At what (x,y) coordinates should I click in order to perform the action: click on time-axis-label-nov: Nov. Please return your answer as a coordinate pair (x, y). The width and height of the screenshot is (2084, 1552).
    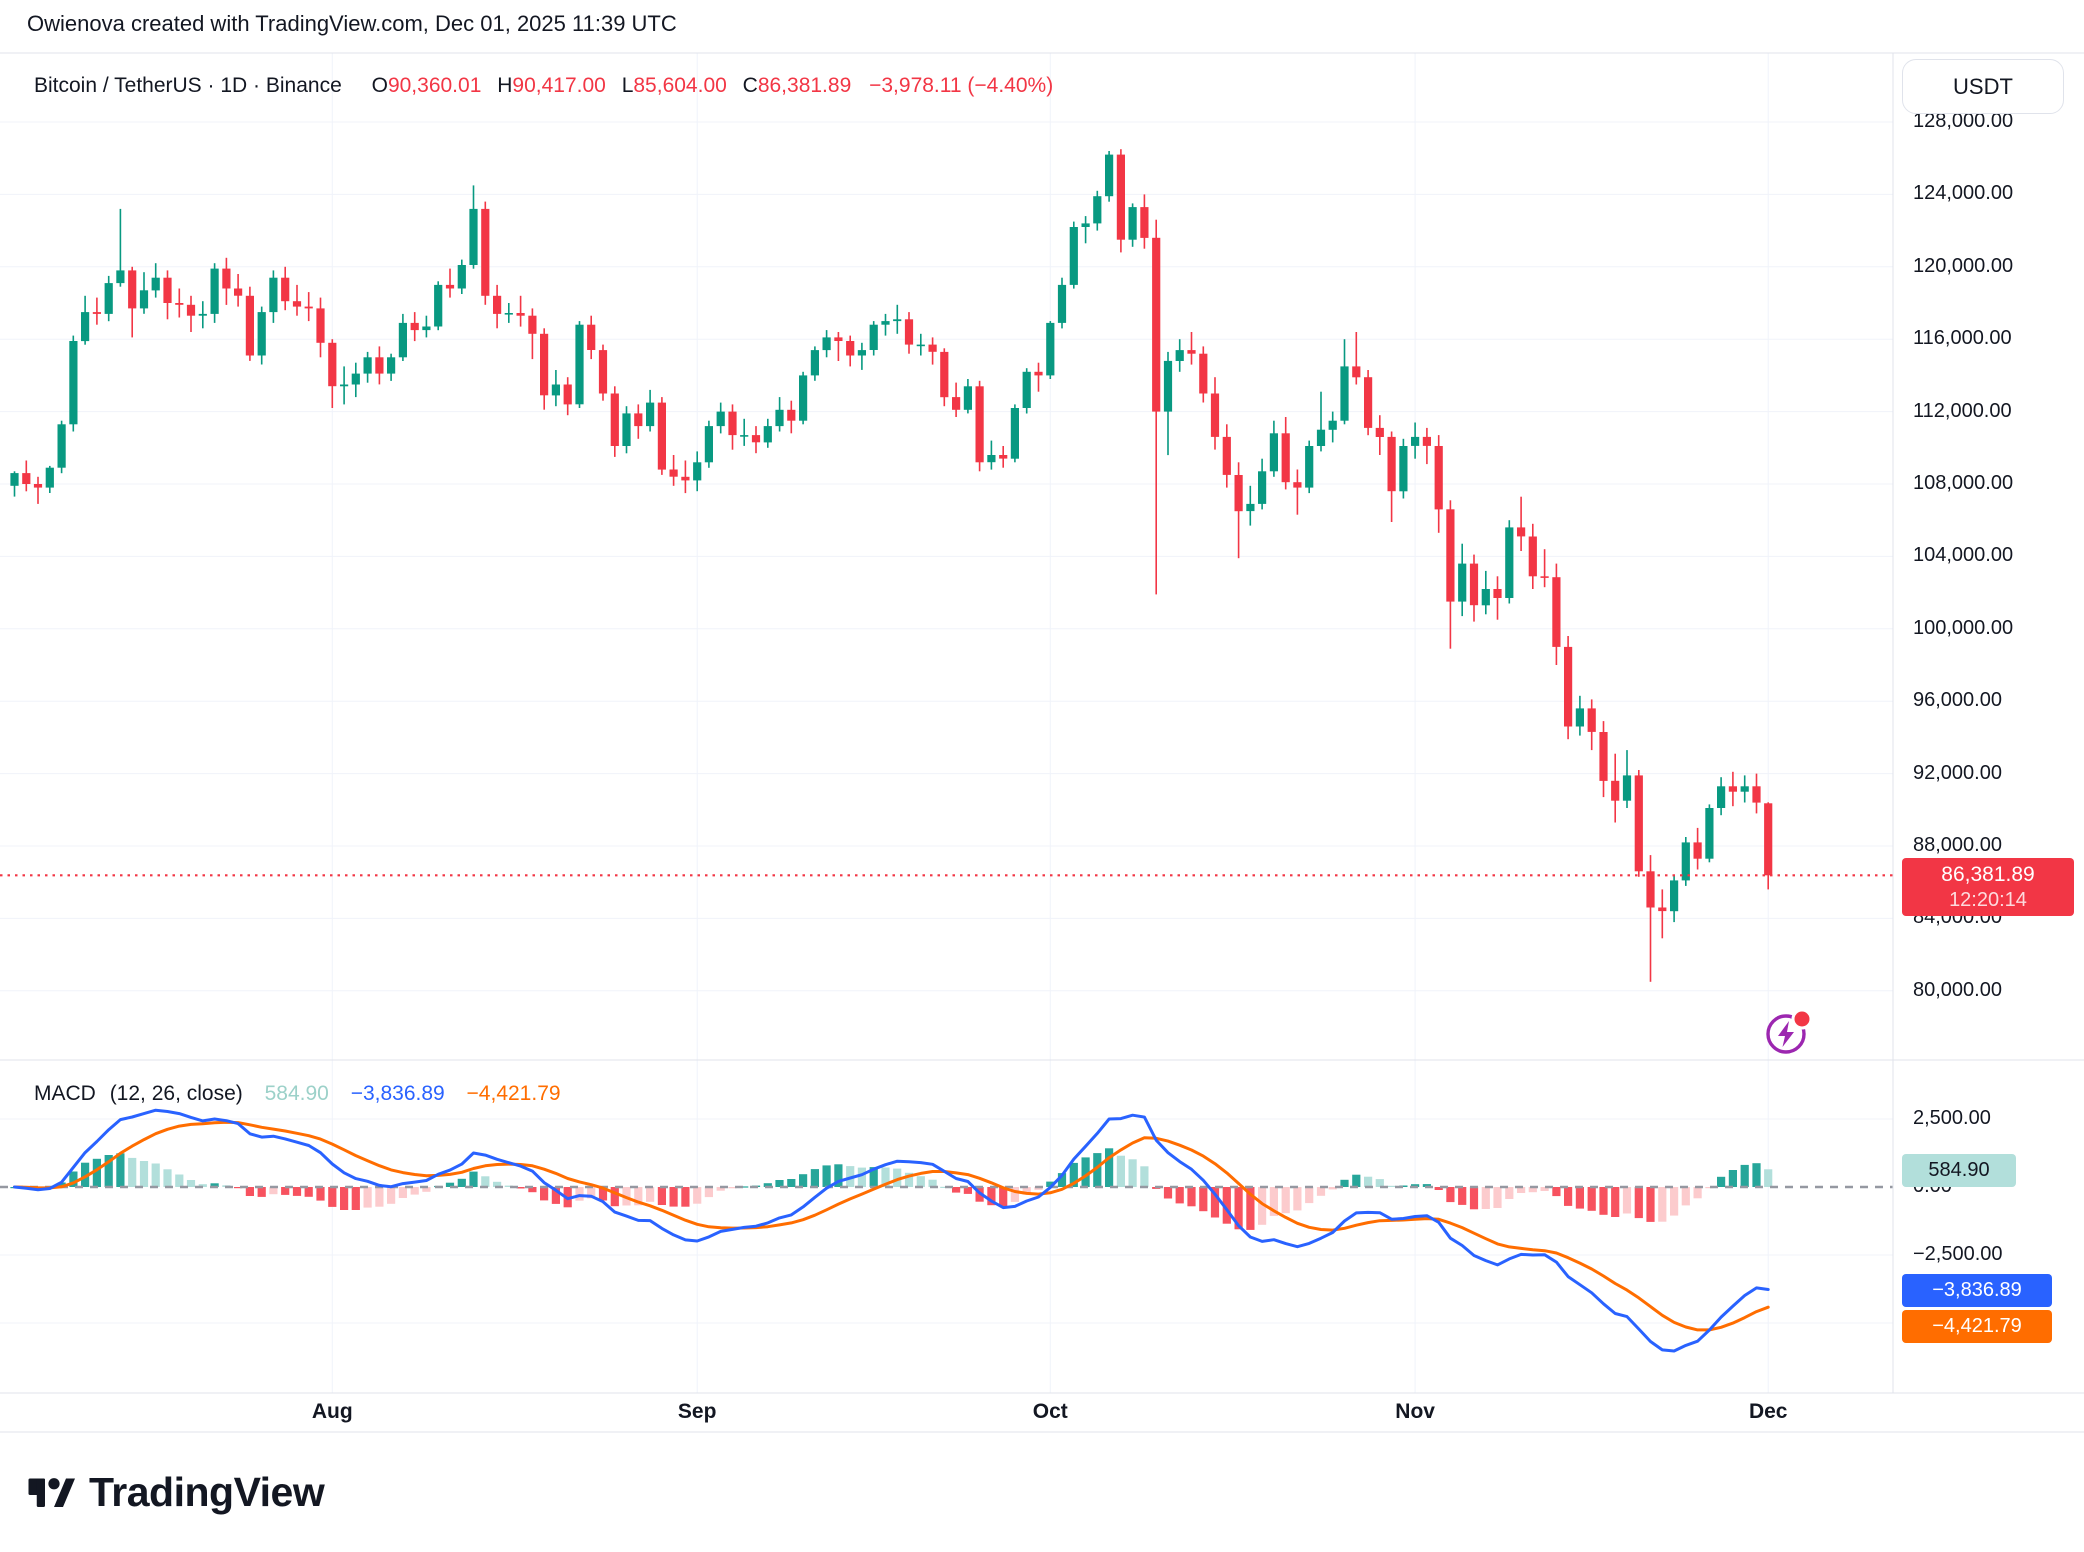
    Looking at the image, I should click on (1415, 1411).